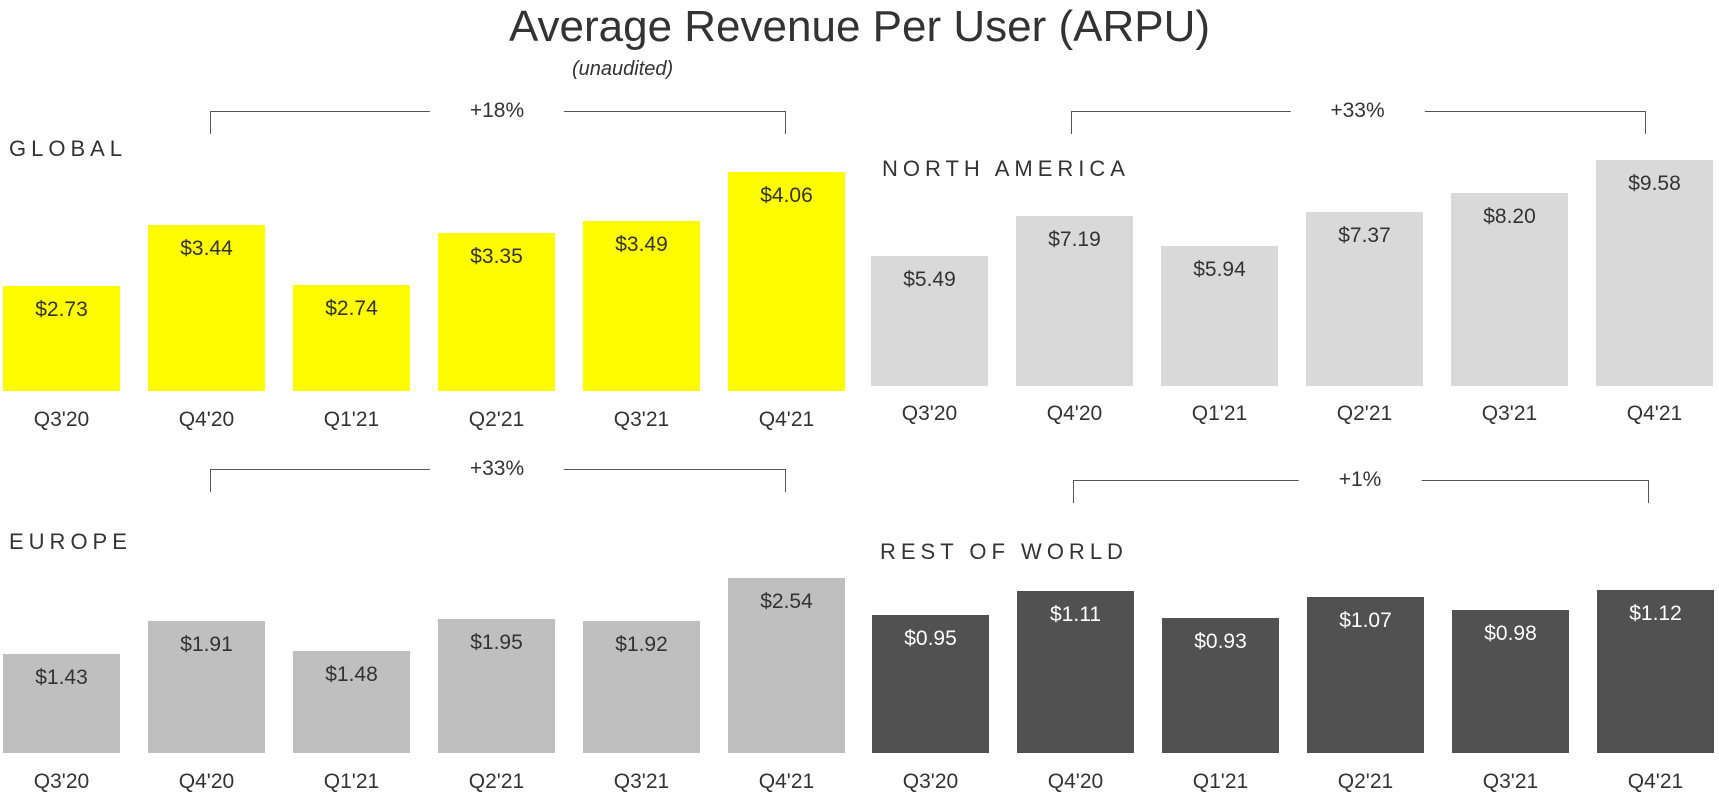 The image size is (1719, 802). What do you see at coordinates (1655, 671) in the screenshot?
I see `bar: $1.12` at bounding box center [1655, 671].